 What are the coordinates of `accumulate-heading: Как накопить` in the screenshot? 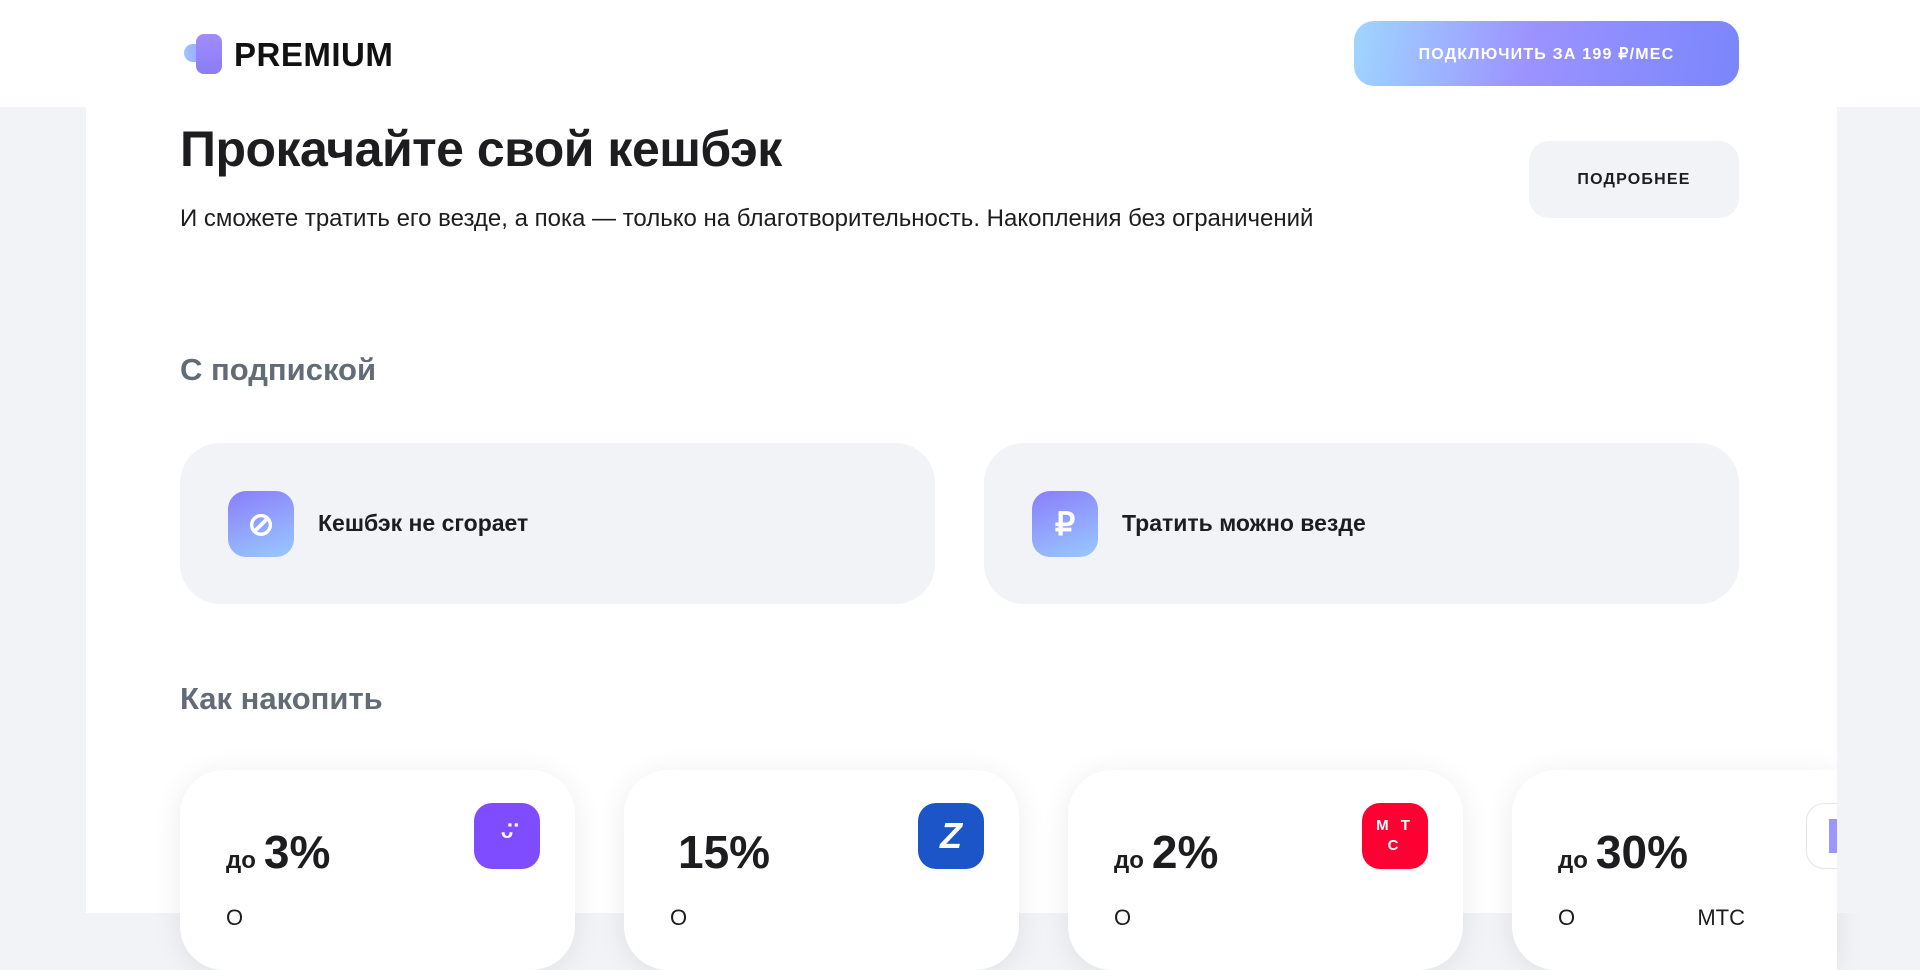 It's located at (281, 698).